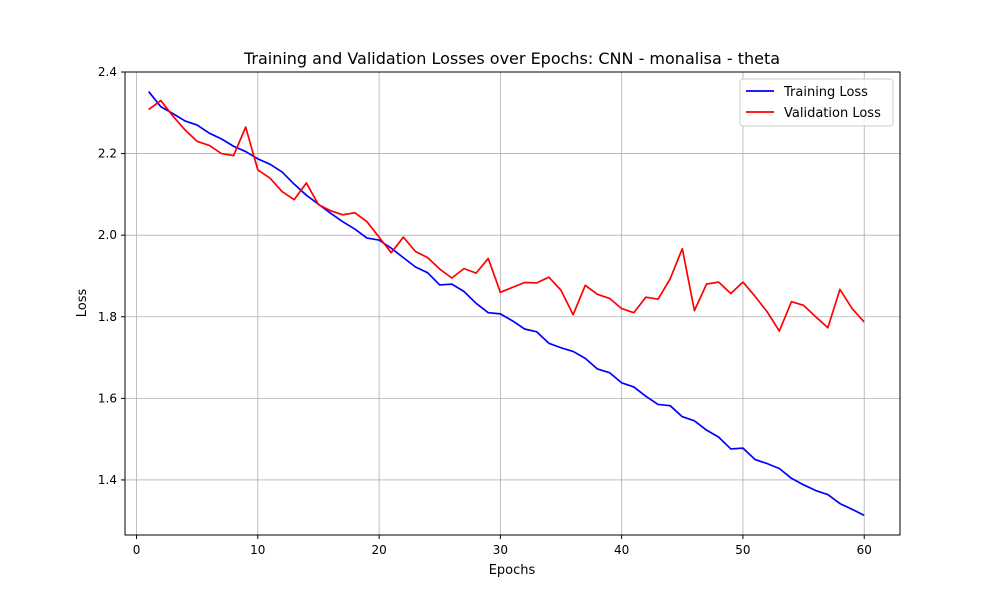 Image resolution: width=1000 pixels, height=604 pixels. What do you see at coordinates (107, 398) in the screenshot?
I see `y-tick-label: 1.6` at bounding box center [107, 398].